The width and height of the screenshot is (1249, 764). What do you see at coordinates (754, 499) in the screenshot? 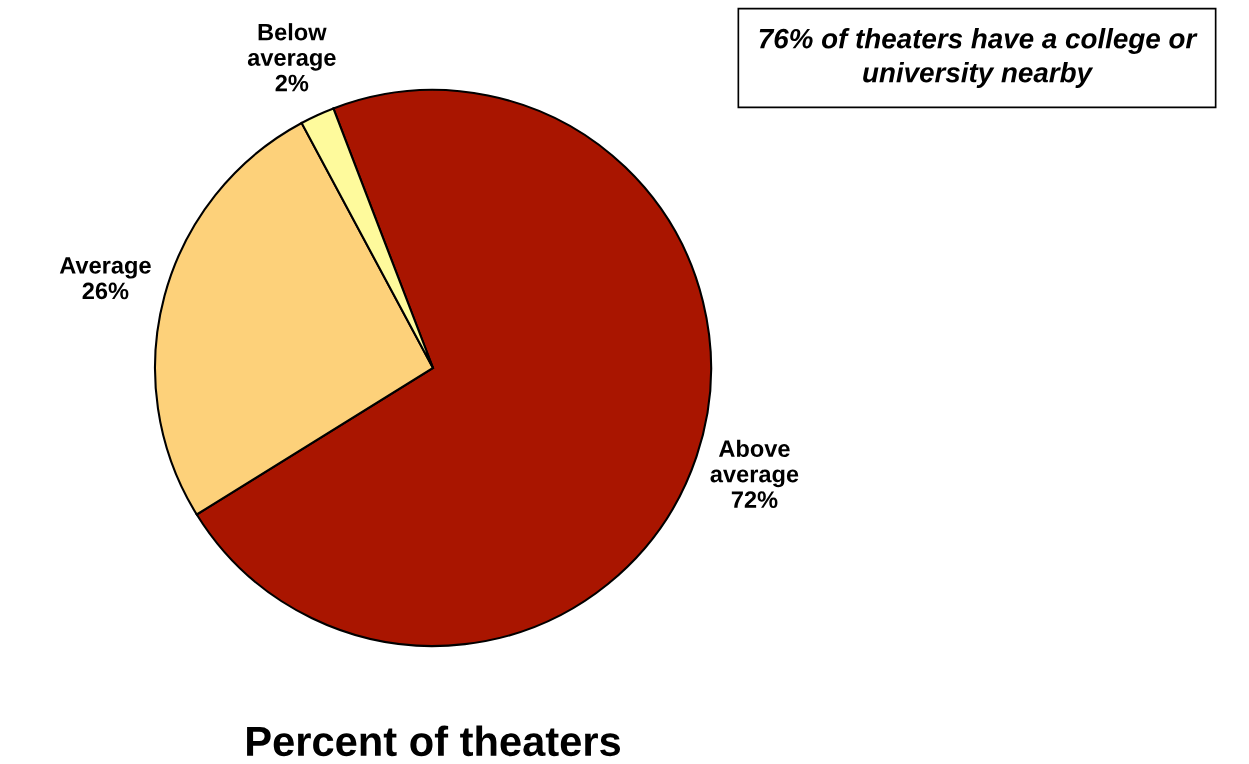
I see `data-label: 72%` at bounding box center [754, 499].